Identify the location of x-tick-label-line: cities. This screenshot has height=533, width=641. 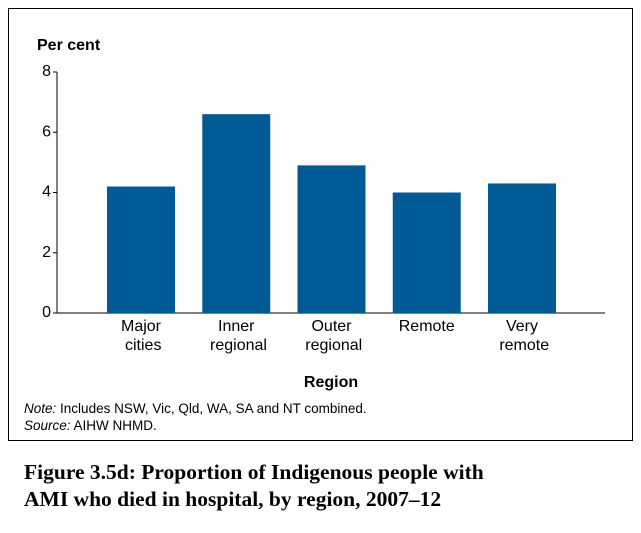
(141, 345).